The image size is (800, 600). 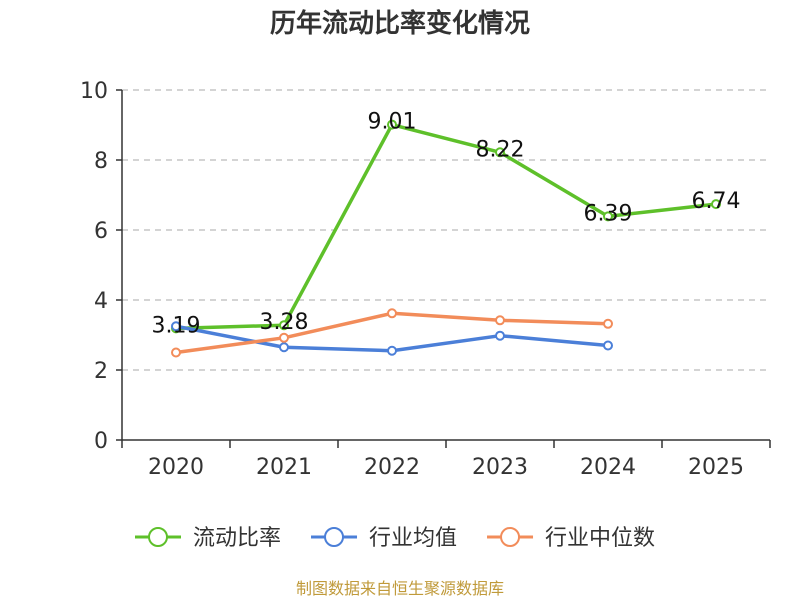 I want to click on y-tick-label: 4, so click(x=101, y=301).